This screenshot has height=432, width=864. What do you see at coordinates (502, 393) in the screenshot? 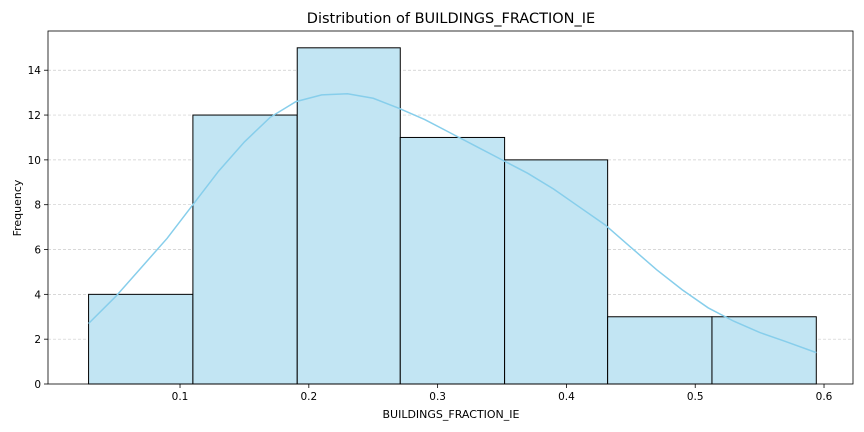
I see `x-axis-ticks: 0.1 0.2 0.3 0.4 0.5 0.6` at bounding box center [502, 393].